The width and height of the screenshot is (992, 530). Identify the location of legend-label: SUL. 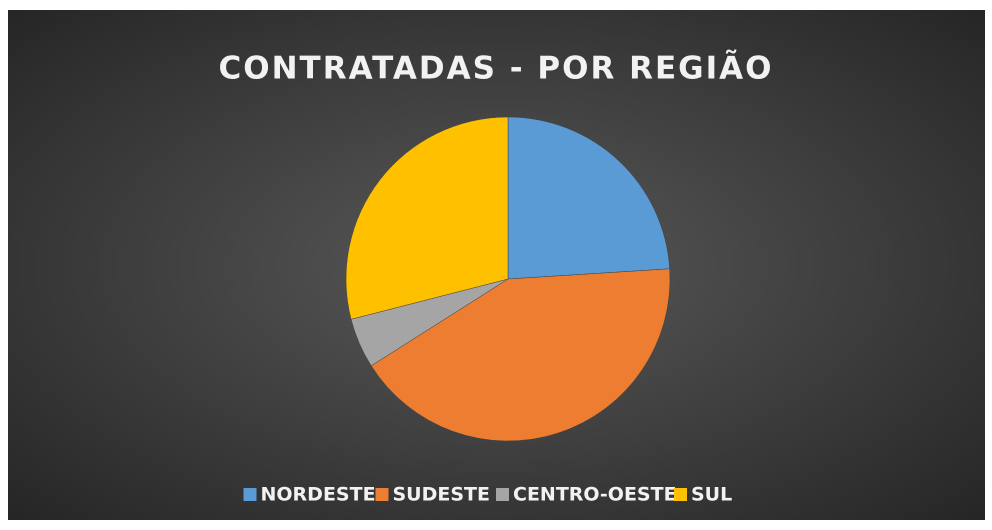
(711, 495).